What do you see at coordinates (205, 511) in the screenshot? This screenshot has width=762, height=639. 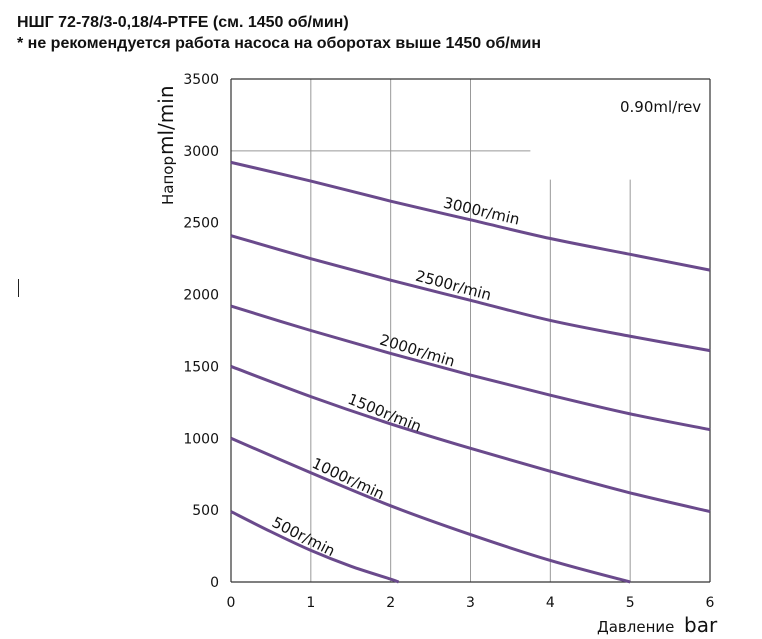 I see `y-tick-label-500: 500` at bounding box center [205, 511].